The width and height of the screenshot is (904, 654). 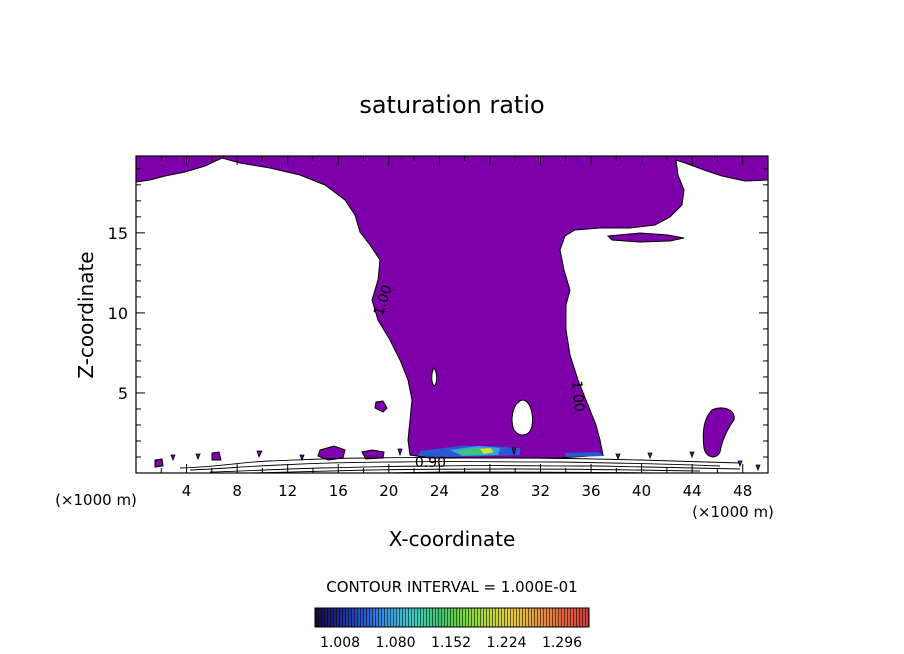 What do you see at coordinates (489, 491) in the screenshot?
I see `x-tick-label: 28` at bounding box center [489, 491].